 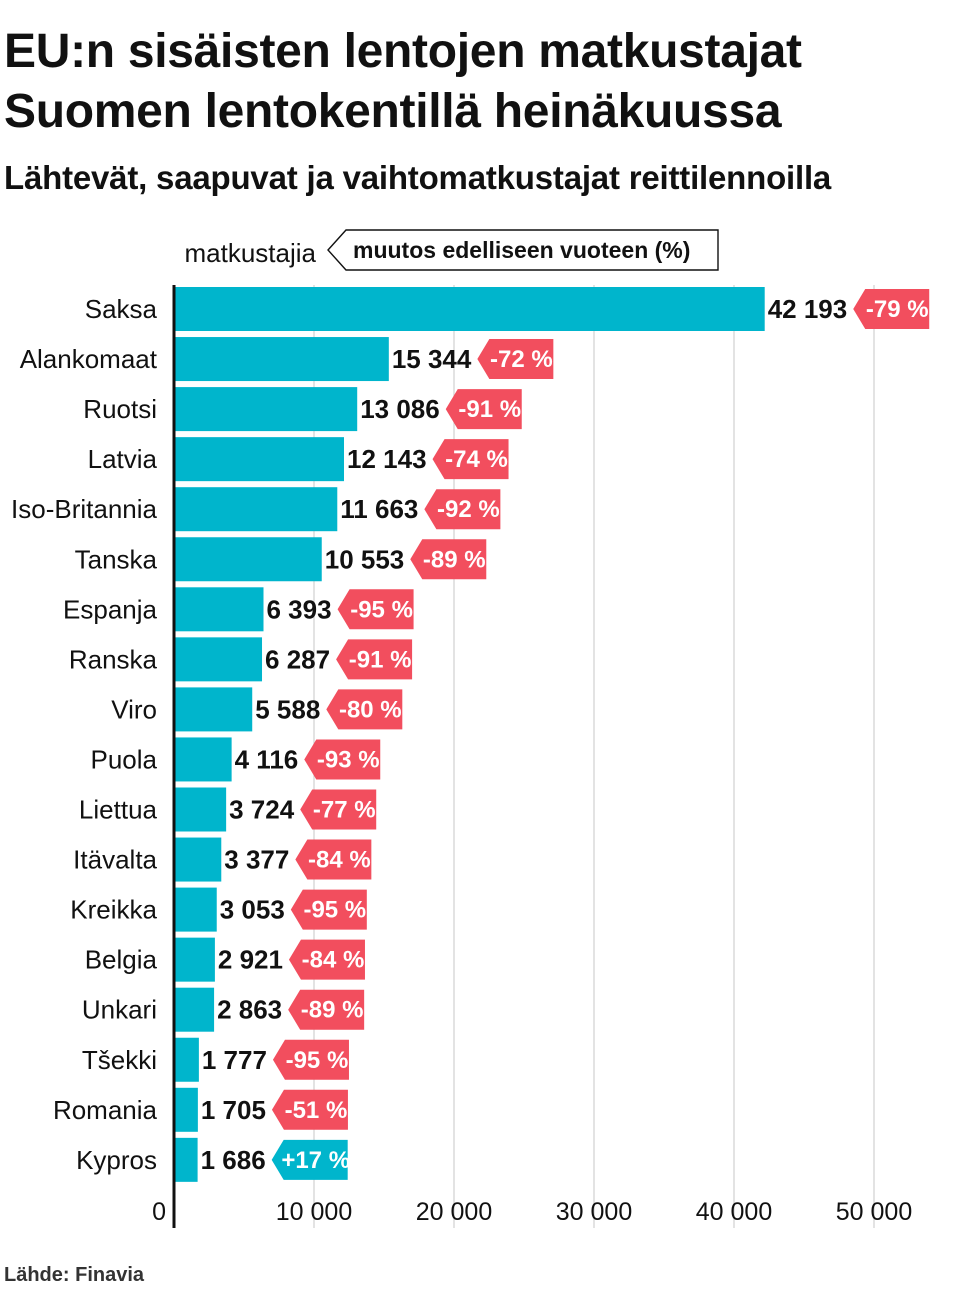 I want to click on x-tick-label: 20 000, so click(x=454, y=1212).